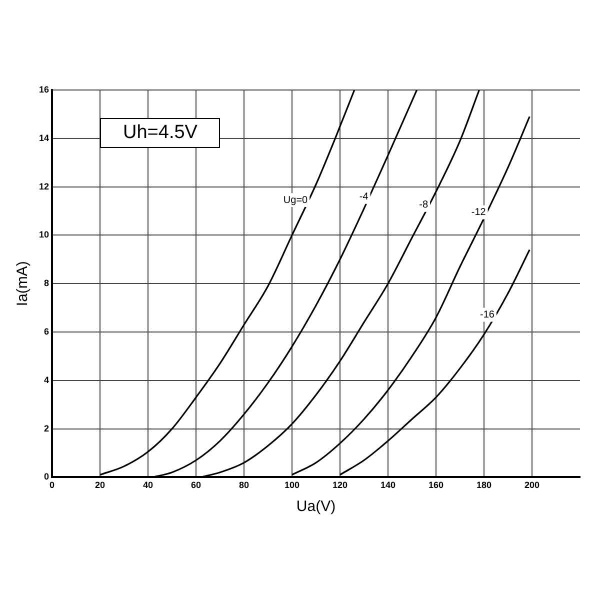  Describe the element at coordinates (47, 379) in the screenshot. I see `y-tick-label: 4` at that location.